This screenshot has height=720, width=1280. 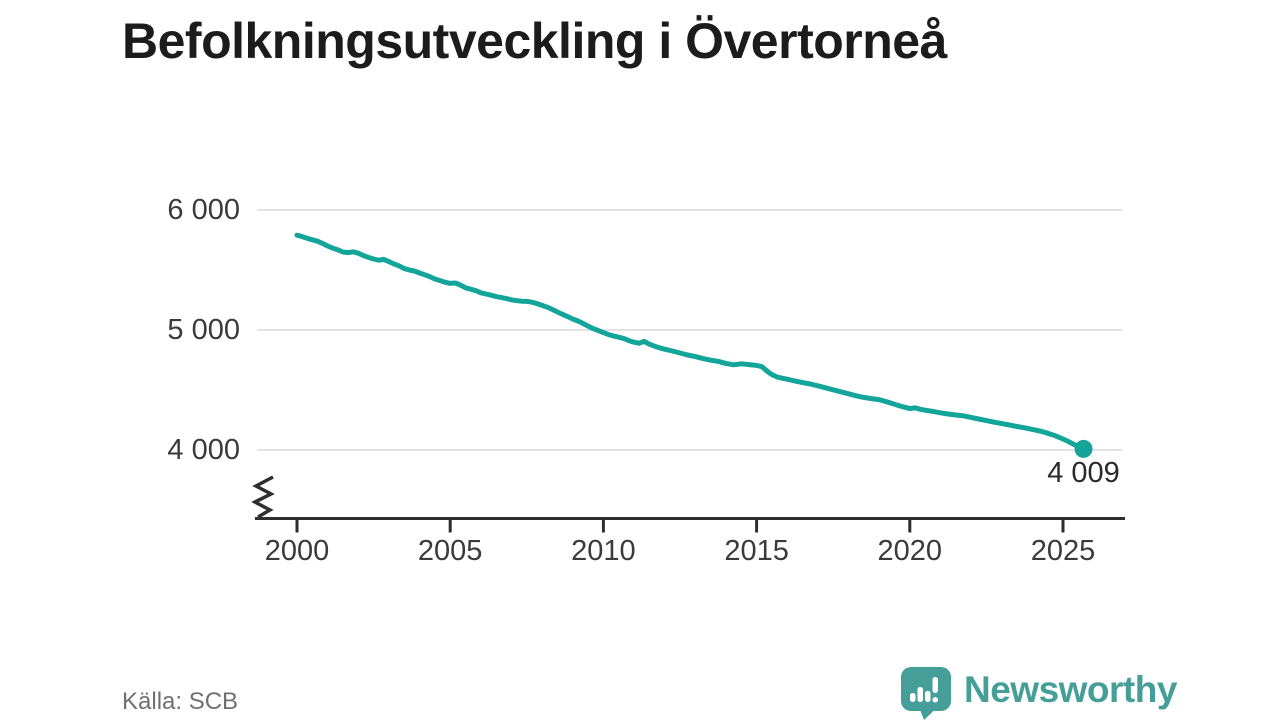 What do you see at coordinates (263, 497) in the screenshot?
I see `y-axis-break-icon` at bounding box center [263, 497].